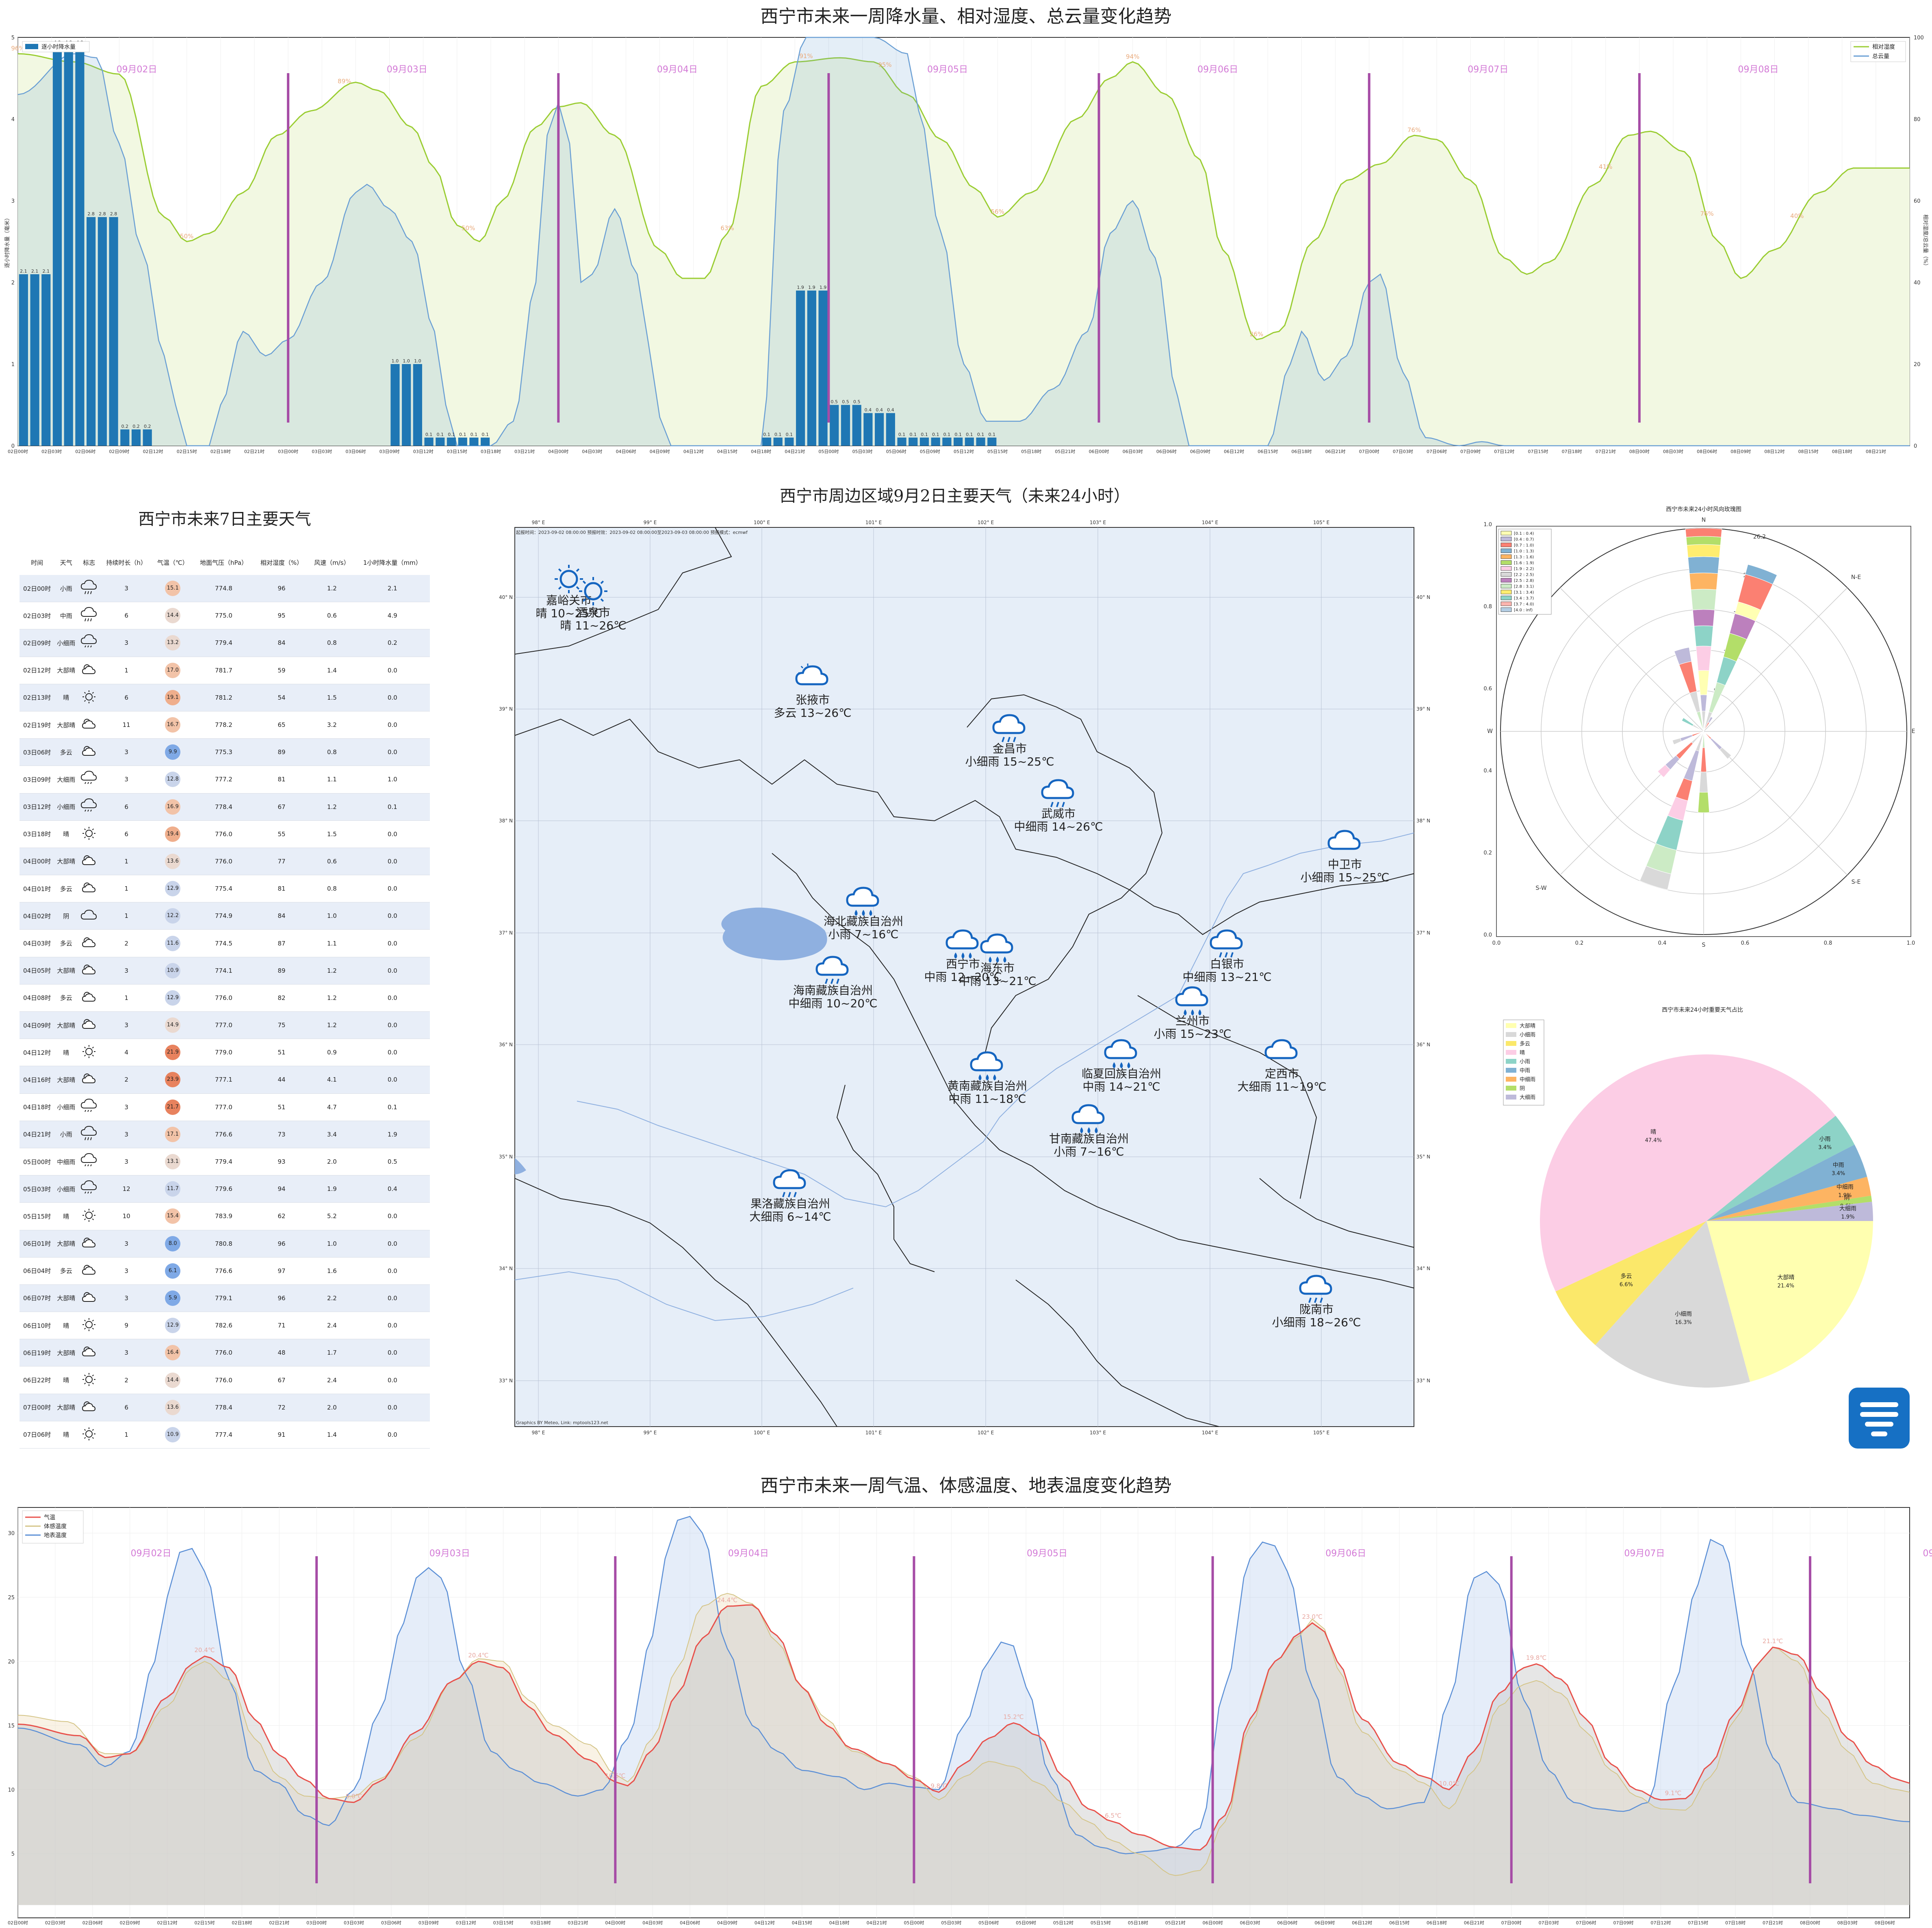 Image resolution: width=1932 pixels, height=1928 pixels. I want to click on table-cell: 02日09时, so click(37, 643).